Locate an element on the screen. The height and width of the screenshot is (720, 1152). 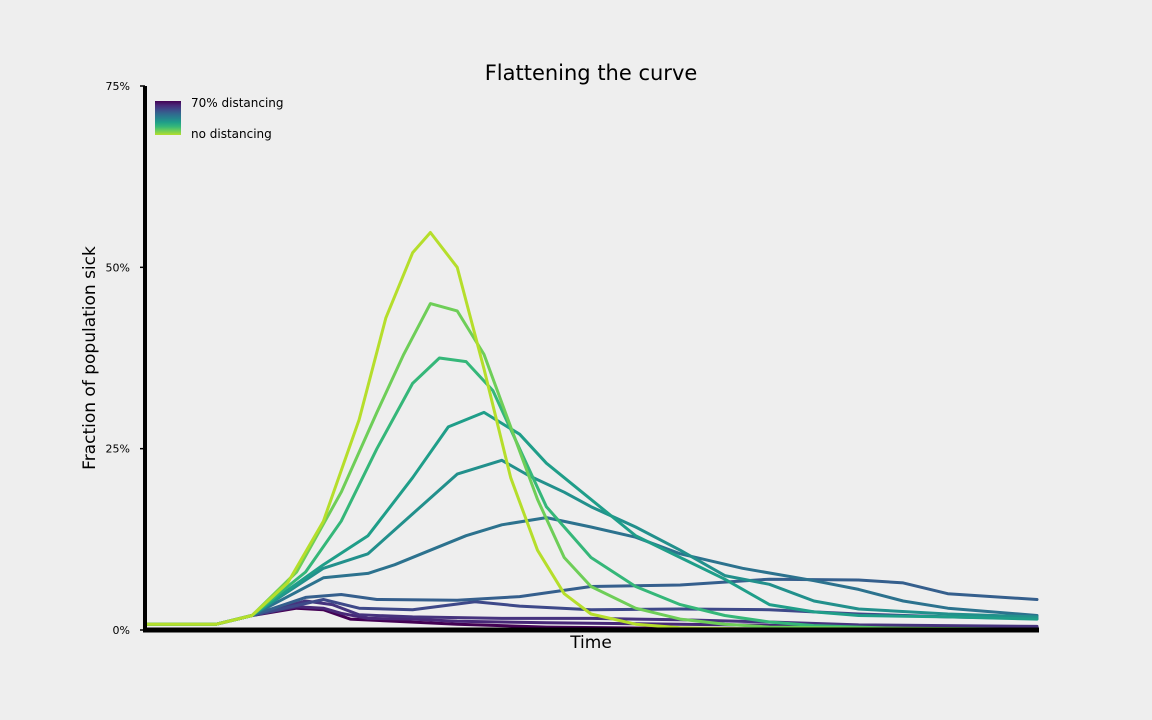
y-tick-label-0: 0% is located at coordinates (121, 630).